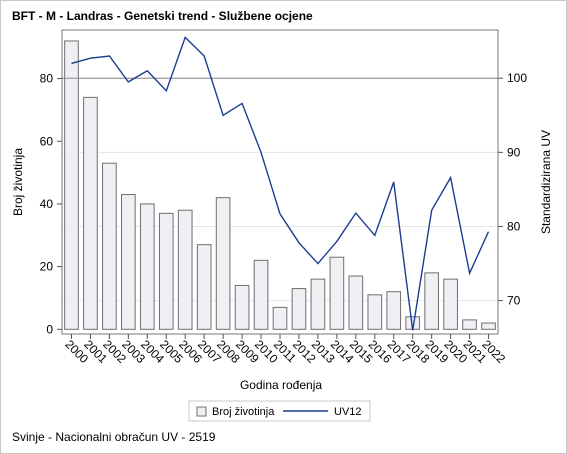  Describe the element at coordinates (242, 307) in the screenshot. I see `bar-2009` at that location.